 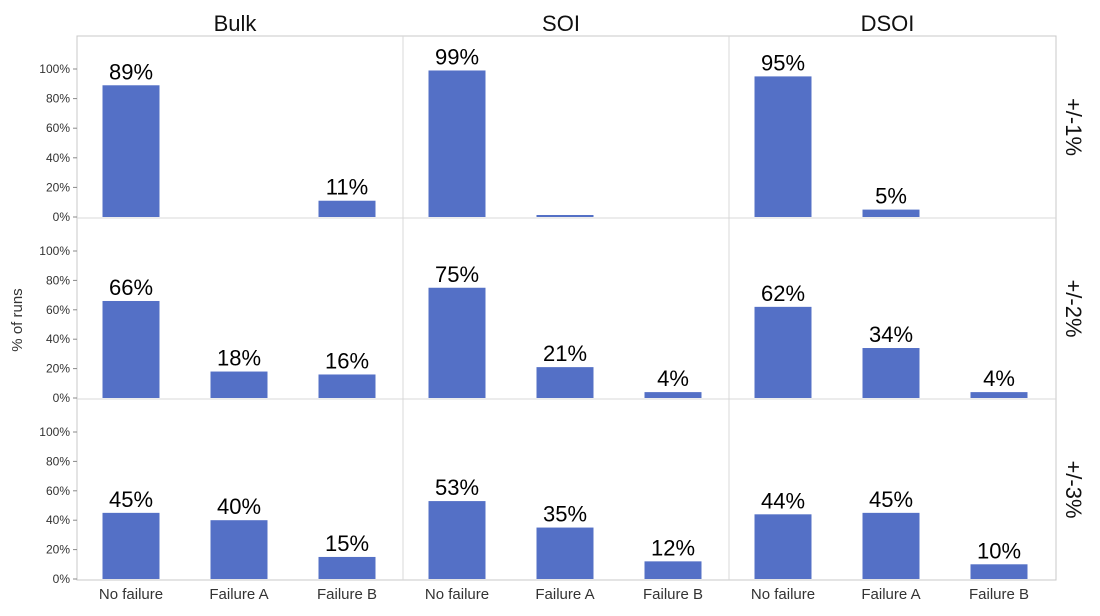 What do you see at coordinates (561, 23) in the screenshot?
I see `column-header-soi: SOI` at bounding box center [561, 23].